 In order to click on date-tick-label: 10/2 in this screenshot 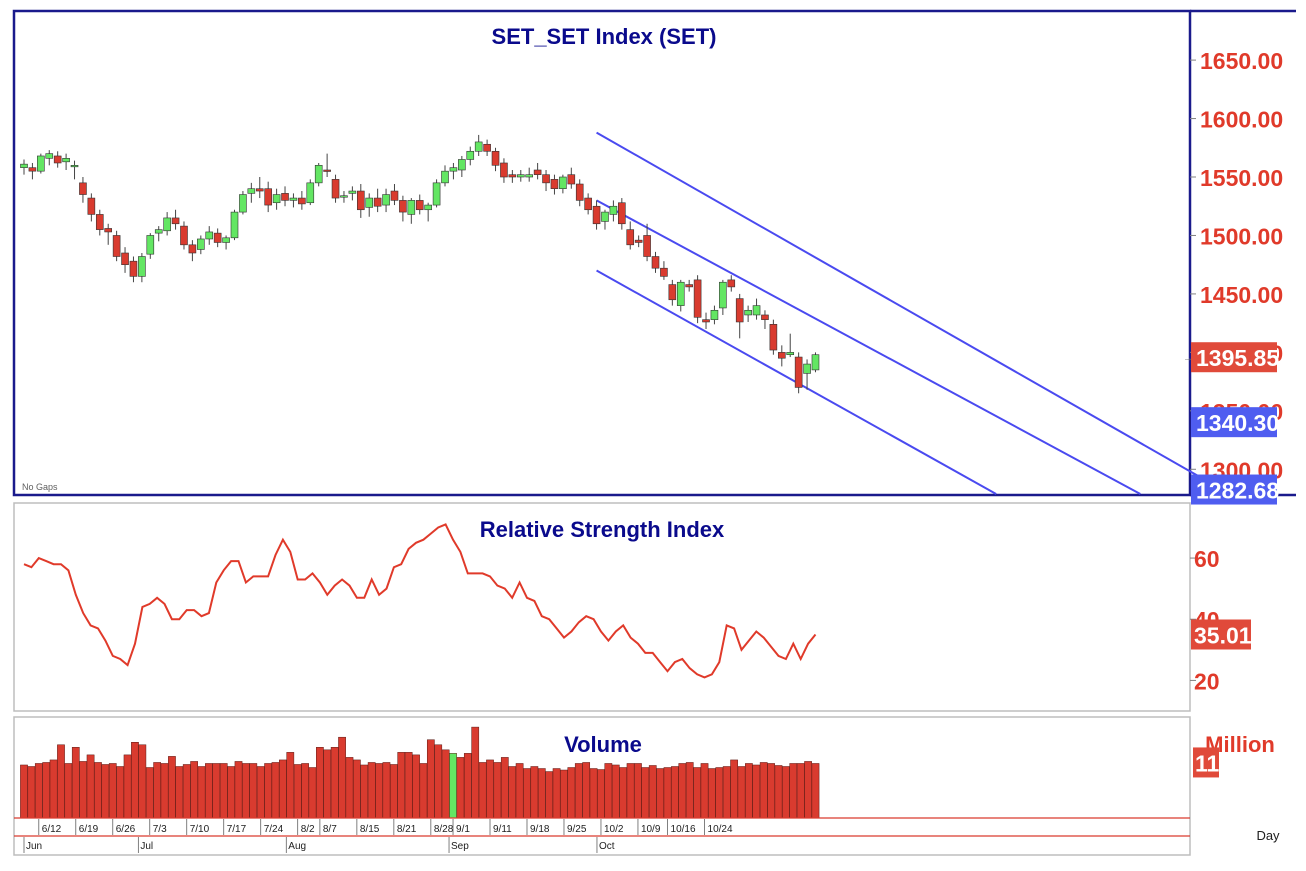, I will do `click(614, 829)`.